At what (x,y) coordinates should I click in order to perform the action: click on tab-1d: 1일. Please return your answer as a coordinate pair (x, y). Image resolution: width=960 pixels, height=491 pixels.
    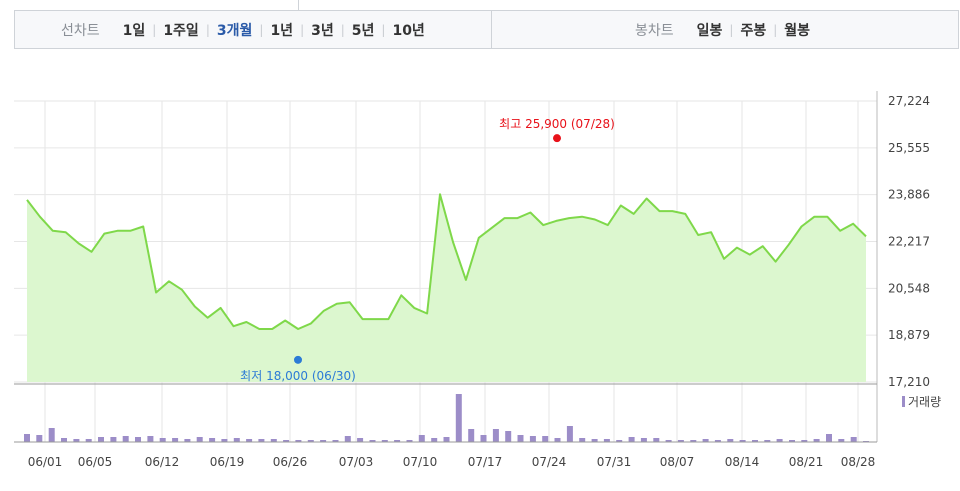
    Looking at the image, I should click on (134, 30).